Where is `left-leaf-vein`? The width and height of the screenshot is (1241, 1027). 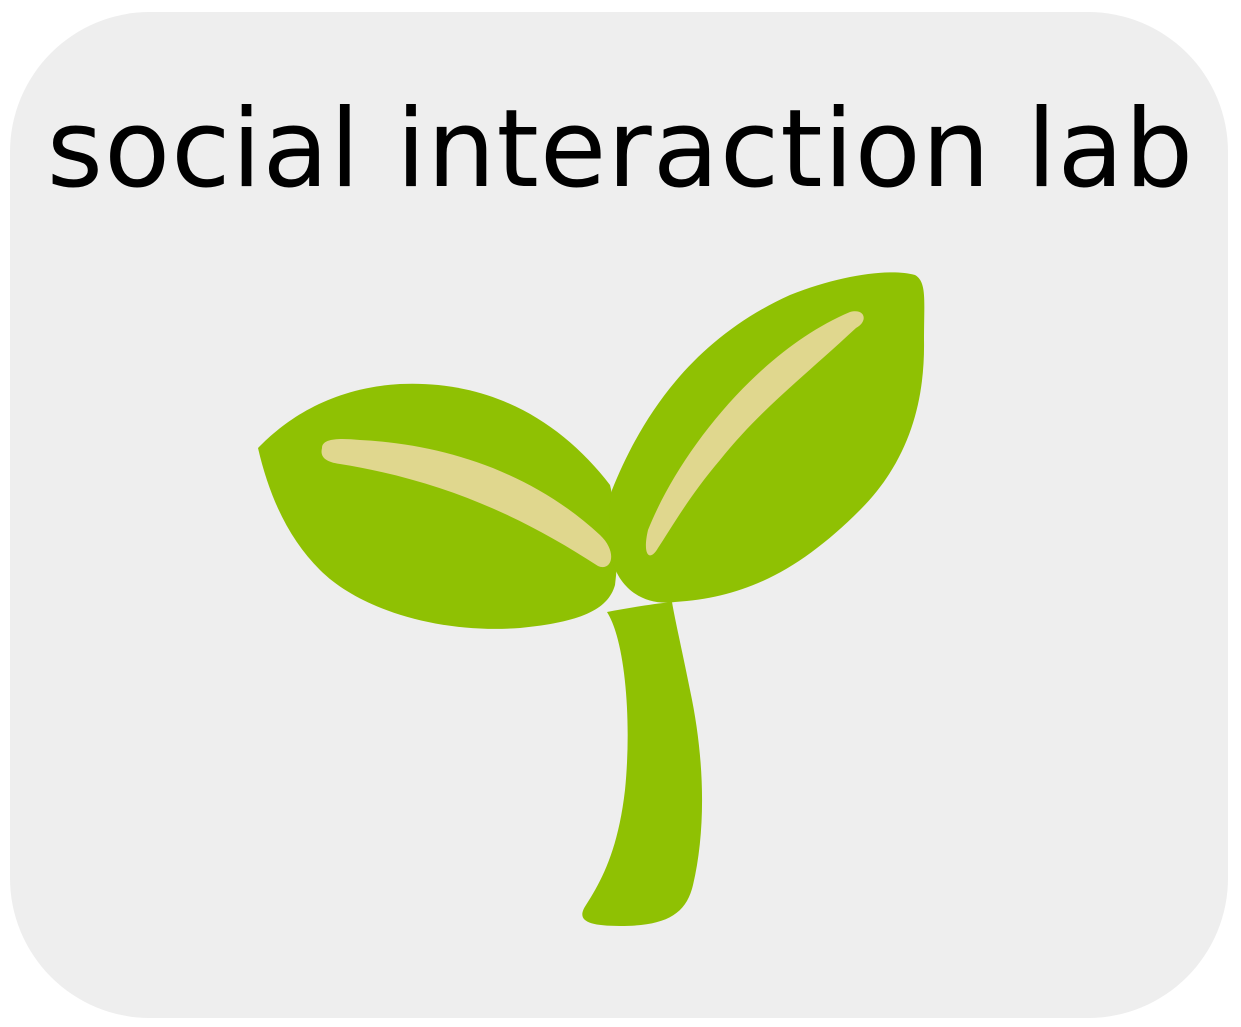
left-leaf-vein is located at coordinates (466, 503).